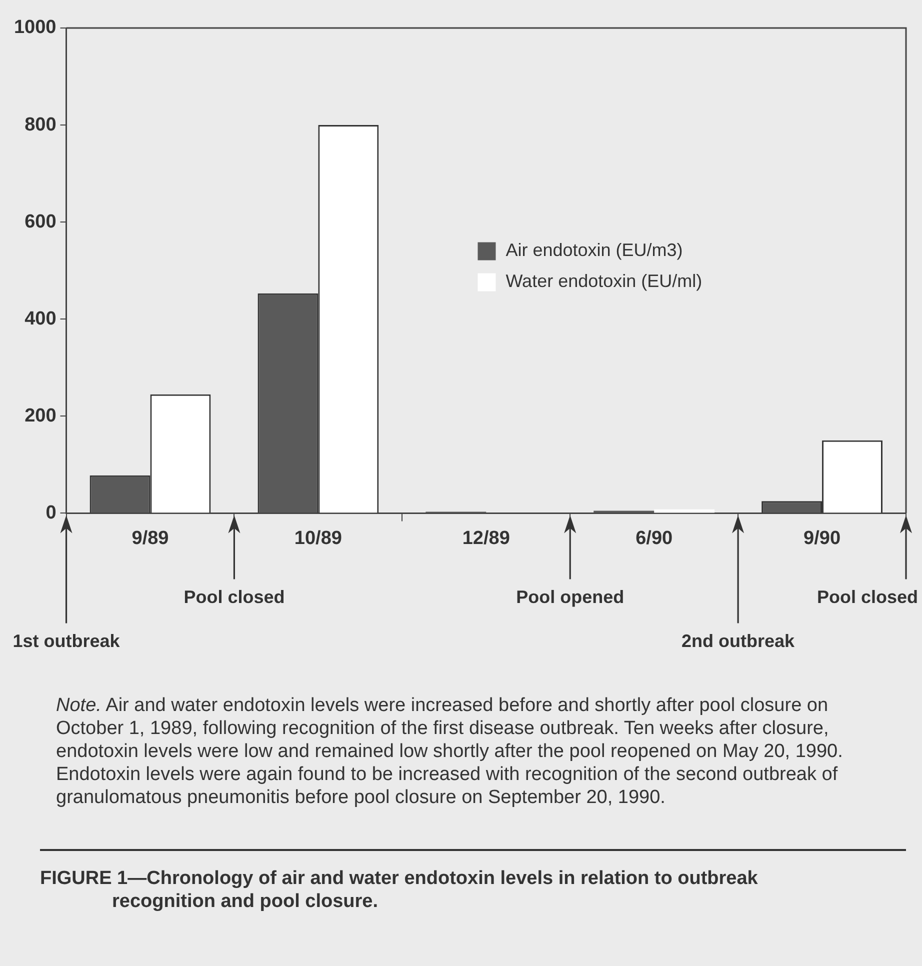 This screenshot has width=922, height=966. Describe the element at coordinates (399, 890) in the screenshot. I see `text: FIGURE 1—Chronology of air and water endotoxin levels in relation to outbreak recognition and pool closure.` at that location.